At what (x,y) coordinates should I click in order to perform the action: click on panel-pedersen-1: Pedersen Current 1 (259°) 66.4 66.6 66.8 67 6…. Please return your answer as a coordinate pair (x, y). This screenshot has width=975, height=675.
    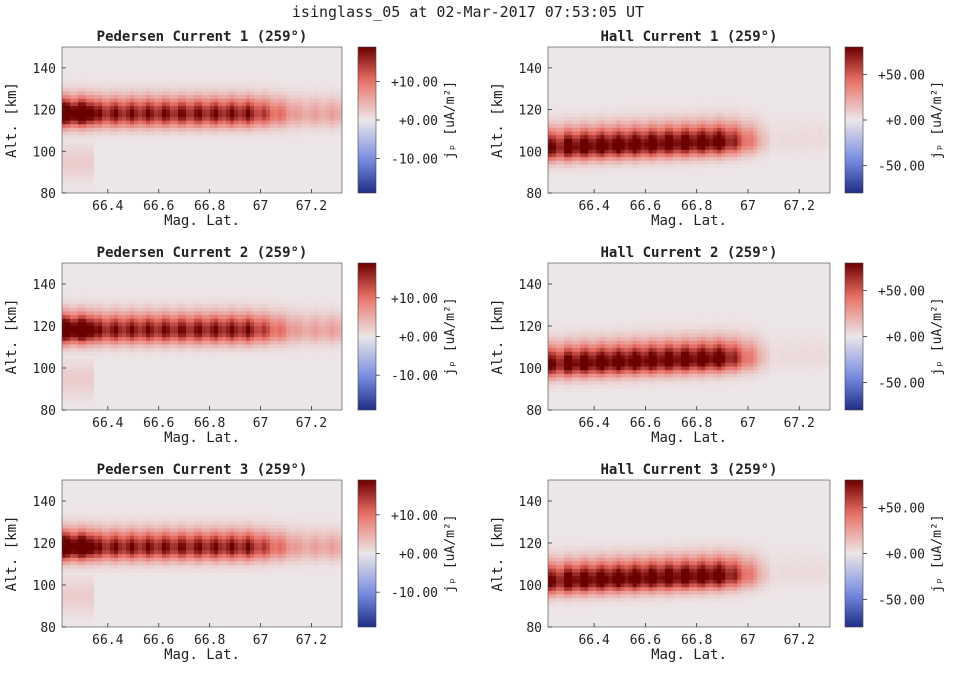
    Looking at the image, I should click on (231, 129).